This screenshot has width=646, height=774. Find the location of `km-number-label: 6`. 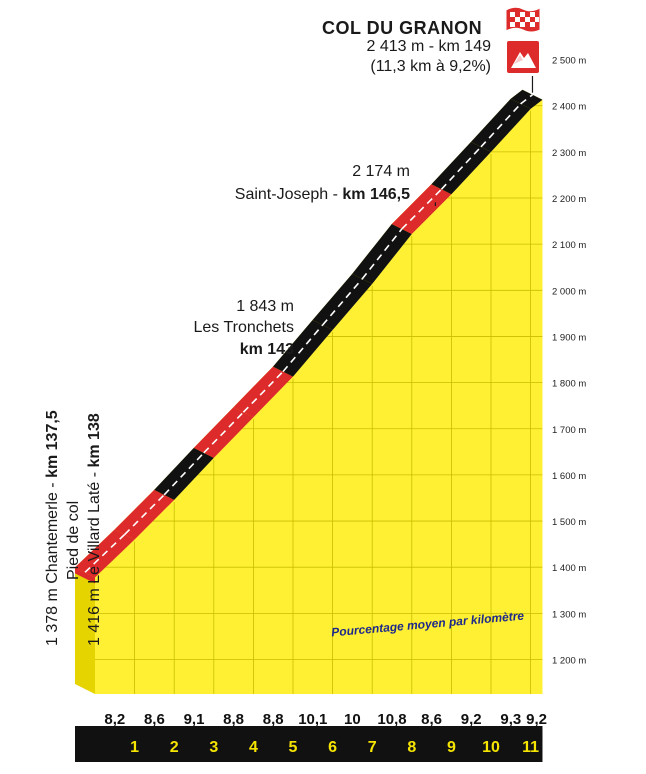

km-number-label: 6 is located at coordinates (332, 747).